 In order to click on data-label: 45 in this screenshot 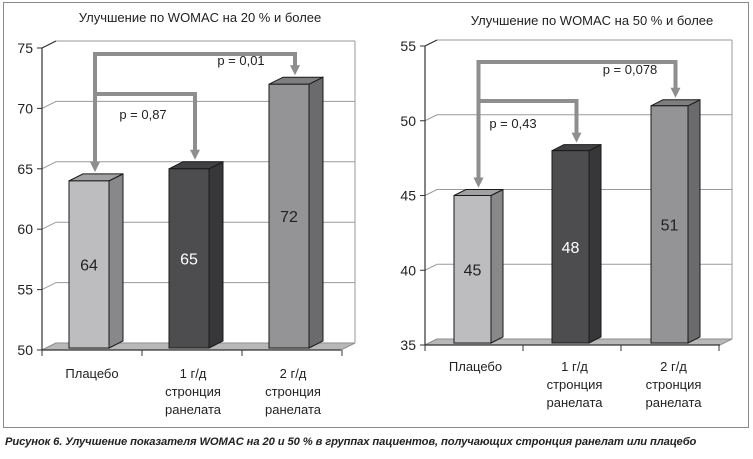, I will do `click(473, 270)`.